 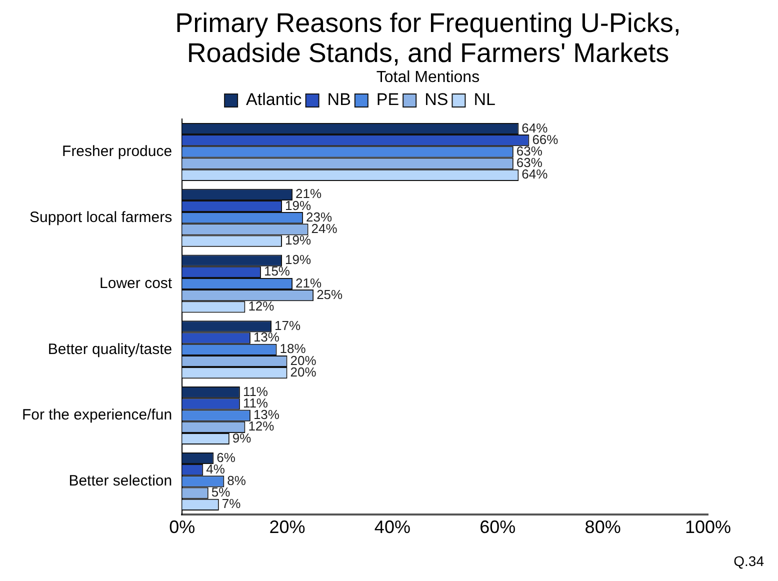 I want to click on x-tick-label: 60%, so click(x=498, y=527).